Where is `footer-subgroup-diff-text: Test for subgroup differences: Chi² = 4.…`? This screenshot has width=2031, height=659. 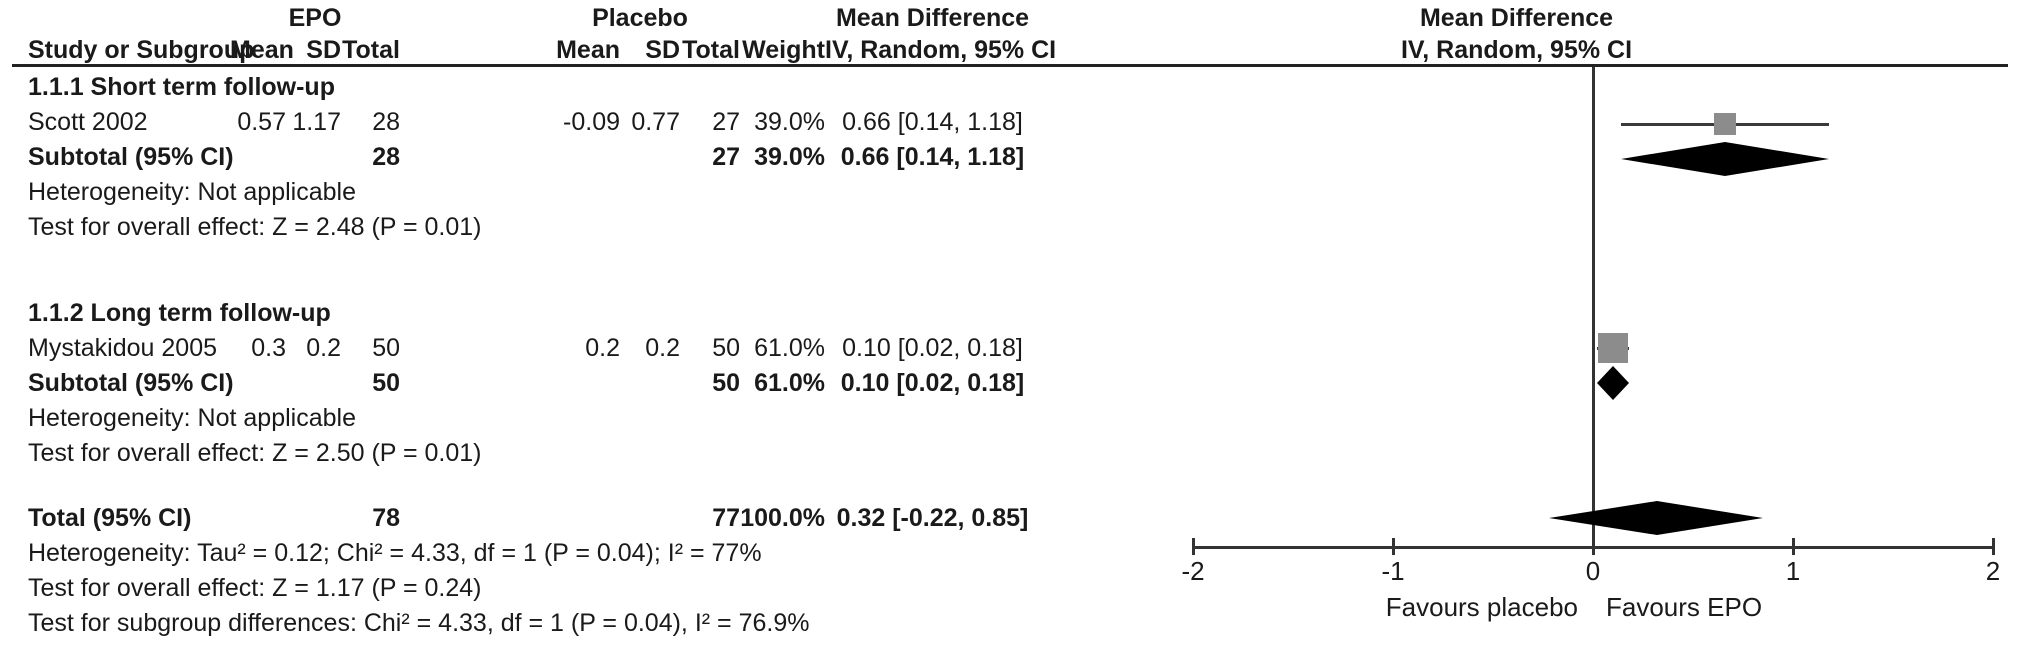 footer-subgroup-diff-text: Test for subgroup differences: Chi² = 4.… is located at coordinates (419, 623).